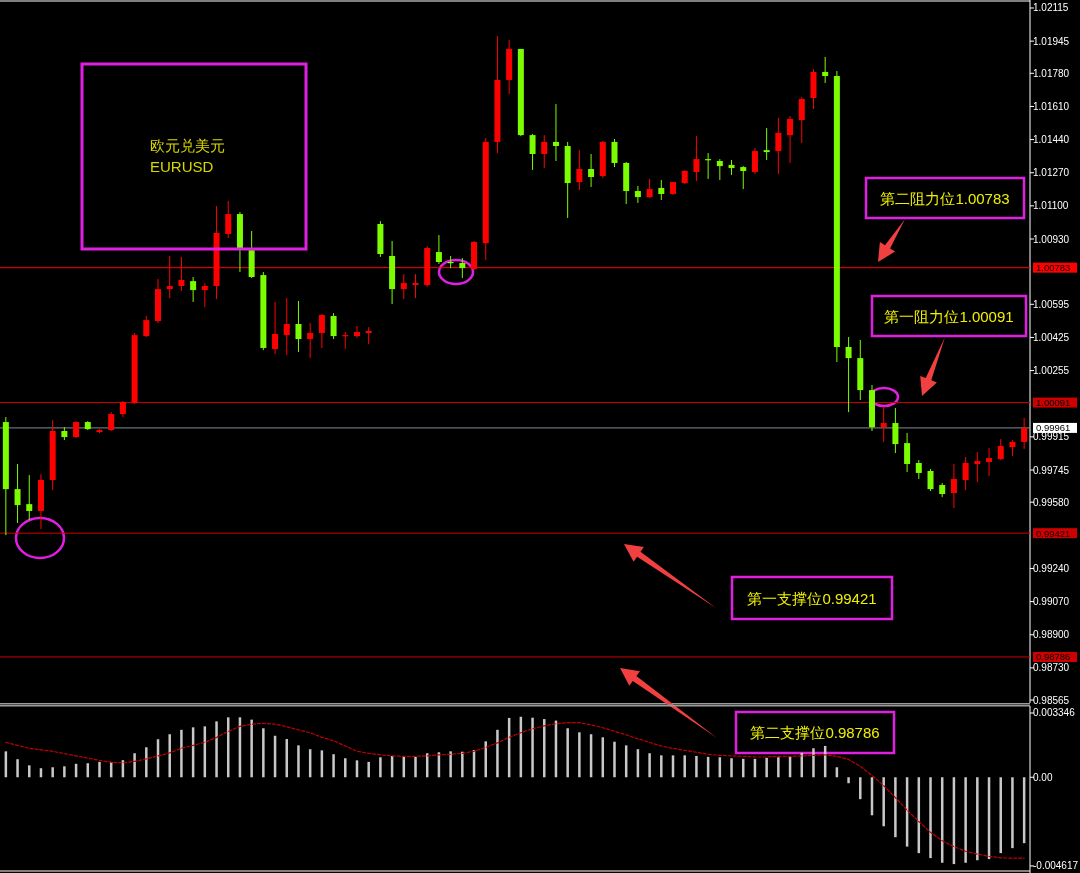  Describe the element at coordinates (1051, 73) in the screenshot. I see `y-tick-label: 1.01780` at that location.